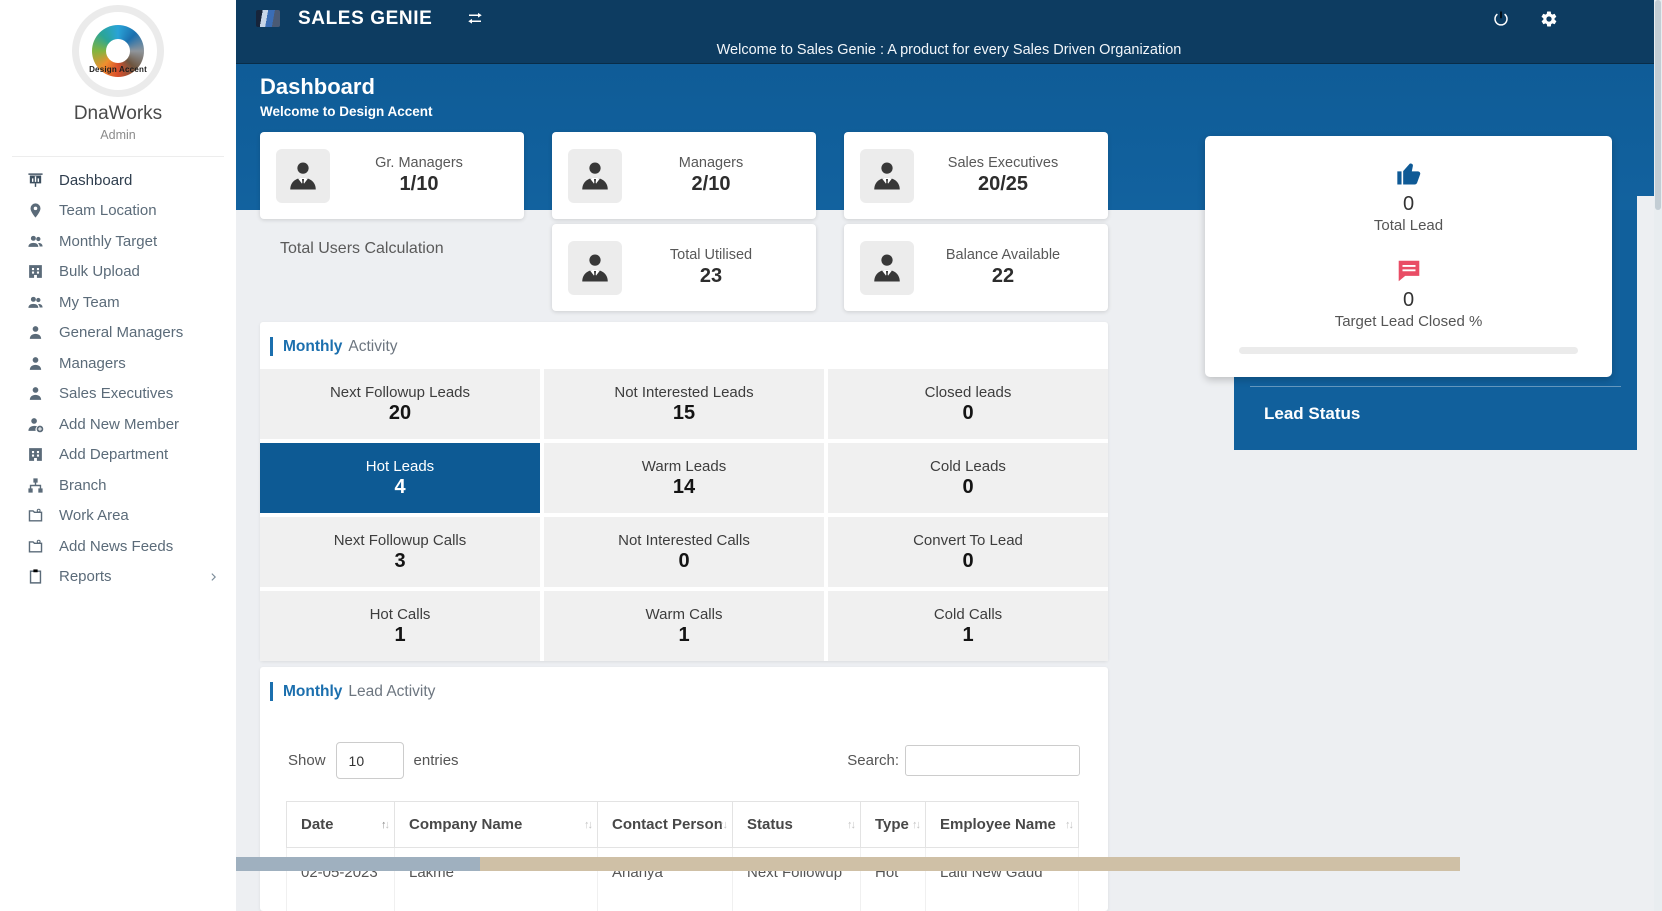  I want to click on avatar, so click(887, 267).